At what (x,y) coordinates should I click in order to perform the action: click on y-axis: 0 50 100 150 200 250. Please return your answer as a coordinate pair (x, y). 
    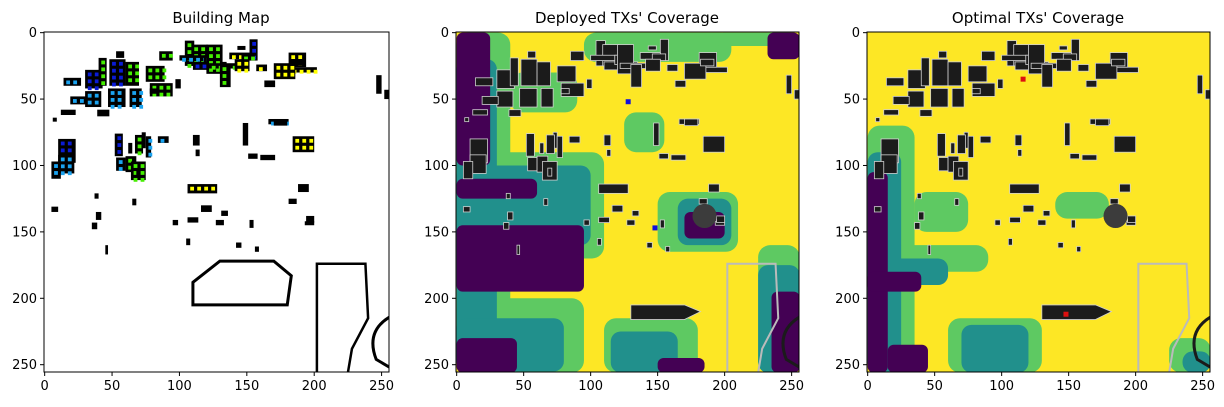
    Looking at the image, I should click on (28, 199).